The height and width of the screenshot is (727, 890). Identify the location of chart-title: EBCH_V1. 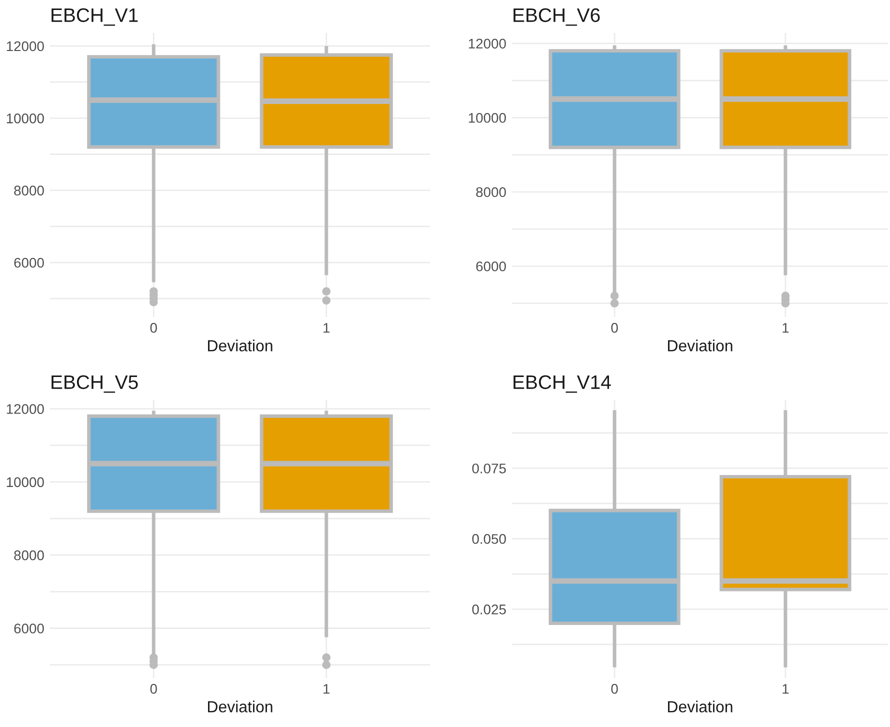
(95, 17).